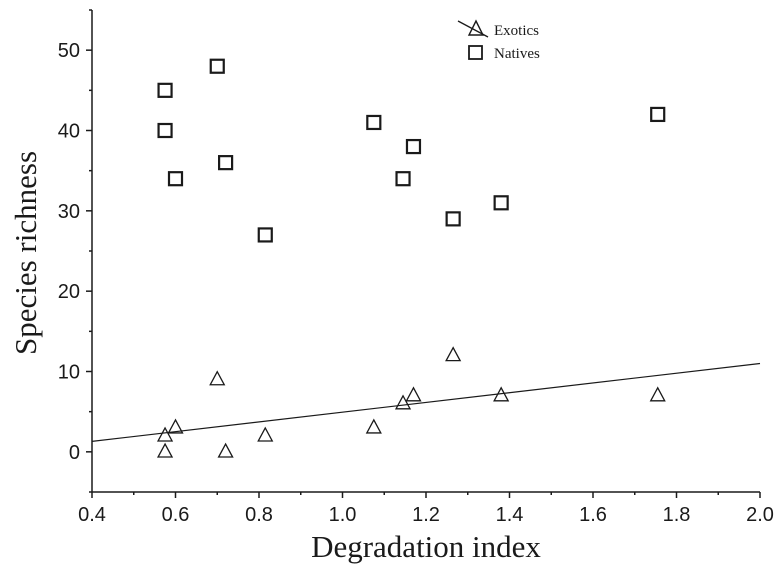 The width and height of the screenshot is (778, 569). I want to click on legend-exotics-label: Exotics, so click(516, 31).